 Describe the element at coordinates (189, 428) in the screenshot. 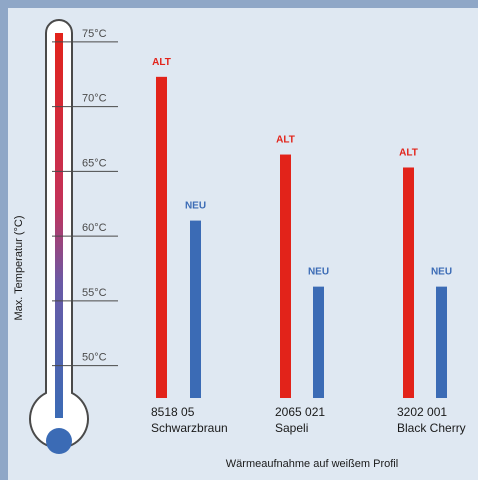

I see `category-name: Schwarzbraun` at that location.